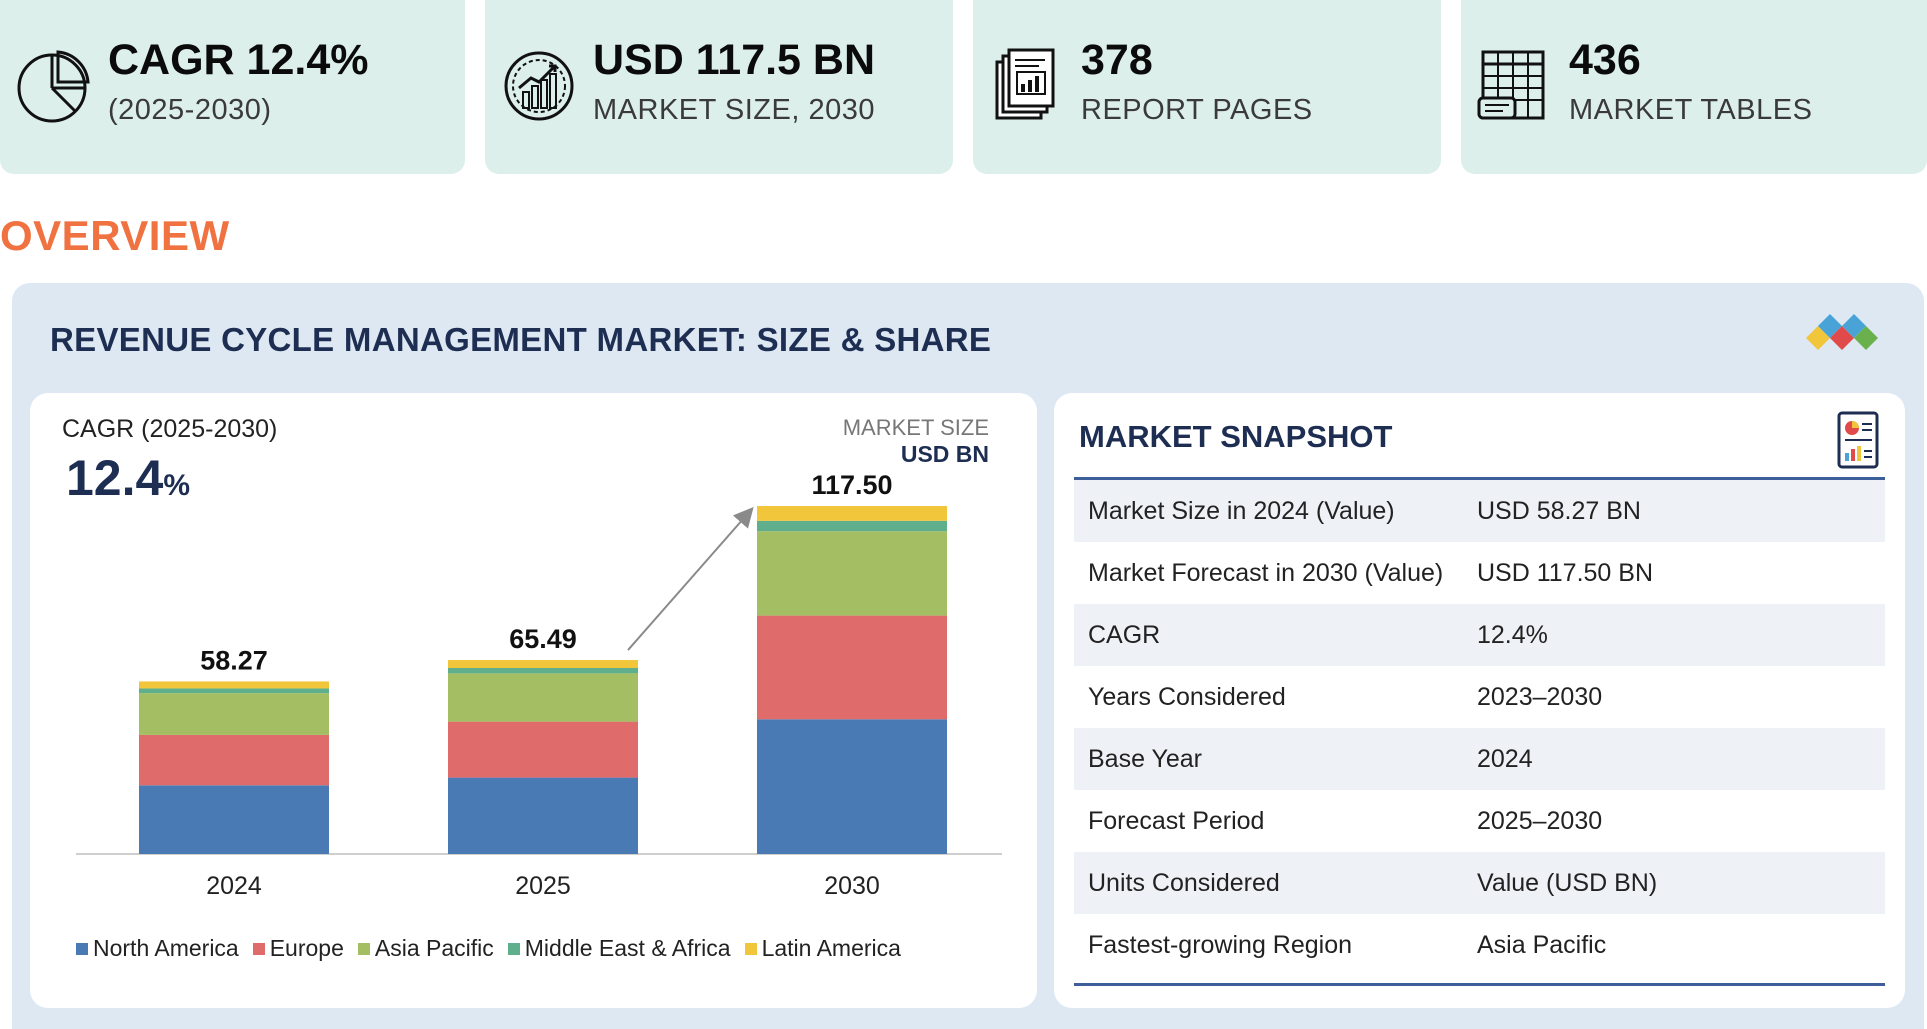 This screenshot has width=1927, height=1029. I want to click on cagr-value: 12.4%, so click(128, 478).